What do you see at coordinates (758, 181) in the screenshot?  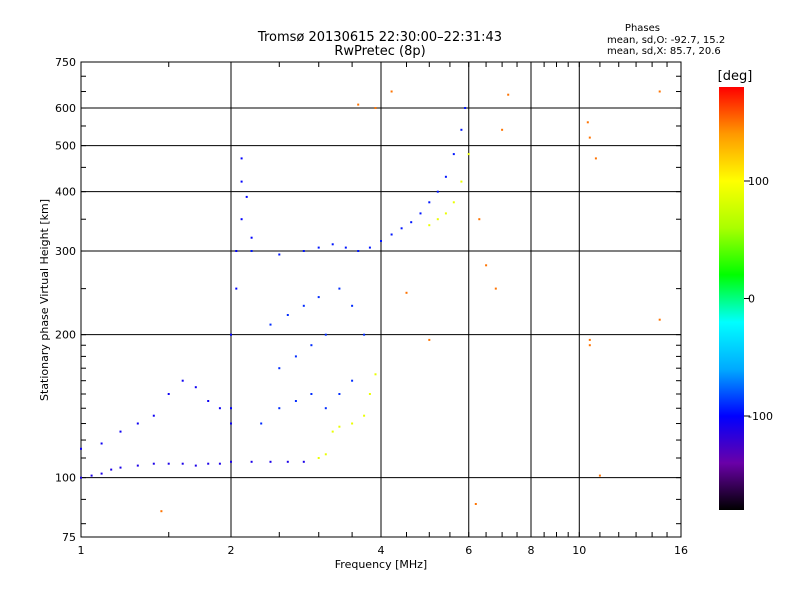 I see `colorbar-tick-label: 100` at bounding box center [758, 181].